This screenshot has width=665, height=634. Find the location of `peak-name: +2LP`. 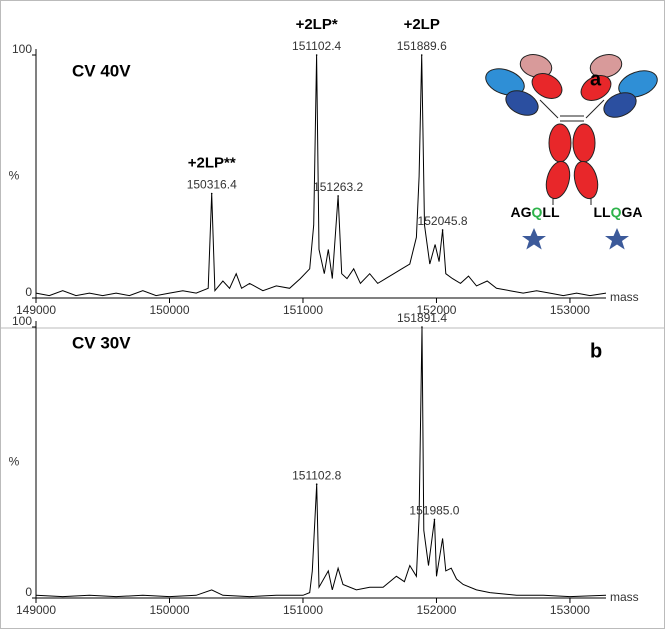

peak-name: +2LP is located at coordinates (422, 24).